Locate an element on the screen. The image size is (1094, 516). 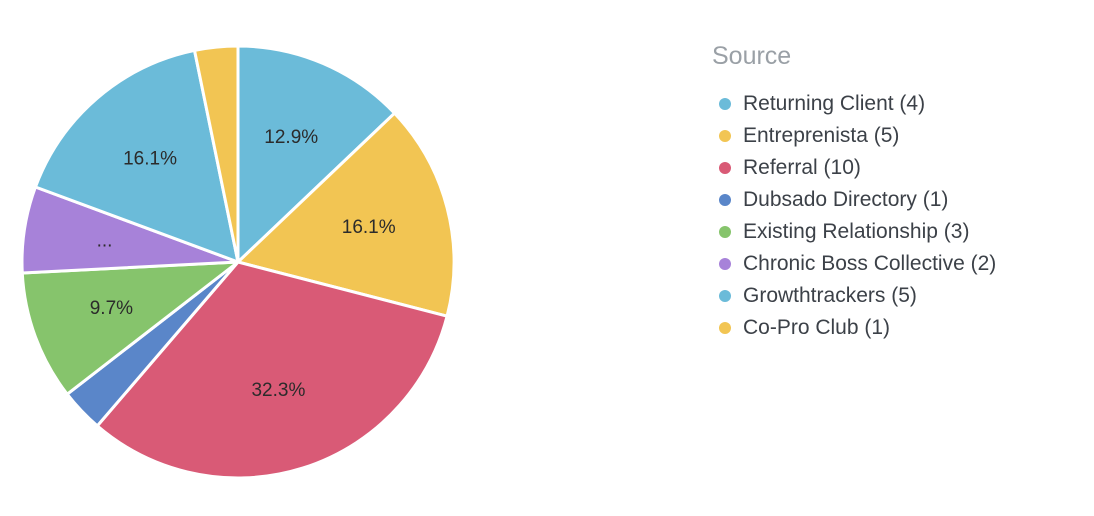
legend-label: Returning Client (4) is located at coordinates (834, 103).